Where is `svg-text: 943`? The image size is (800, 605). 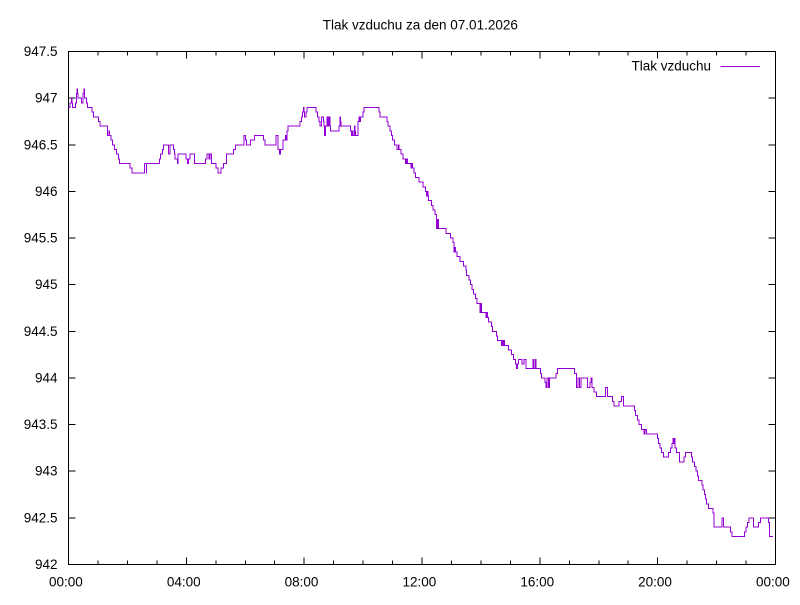 svg-text: 943 is located at coordinates (46, 471).